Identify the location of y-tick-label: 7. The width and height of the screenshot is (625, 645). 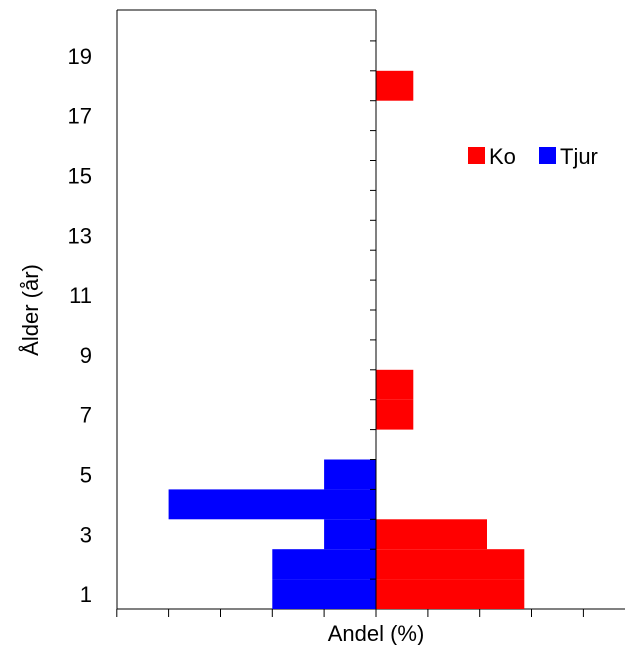
(86, 415).